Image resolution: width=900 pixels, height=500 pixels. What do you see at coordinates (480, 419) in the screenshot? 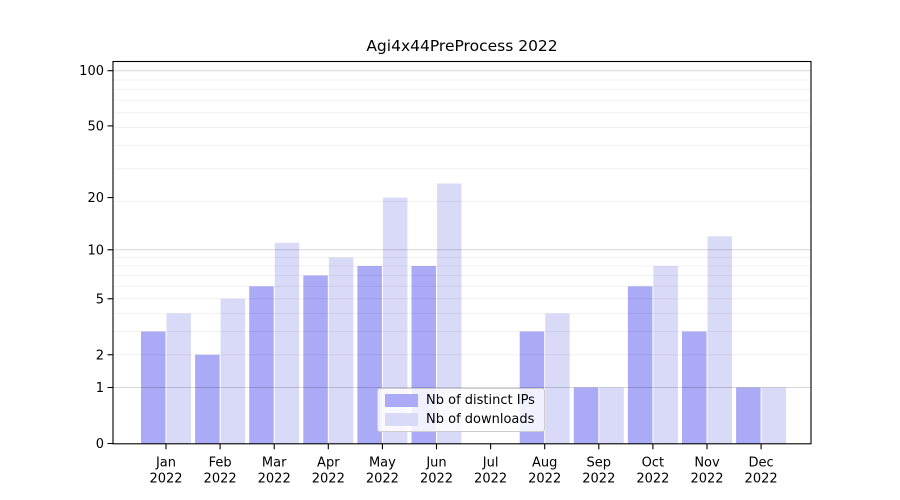
I see `legend-label-downloads: Nb of downloads` at bounding box center [480, 419].